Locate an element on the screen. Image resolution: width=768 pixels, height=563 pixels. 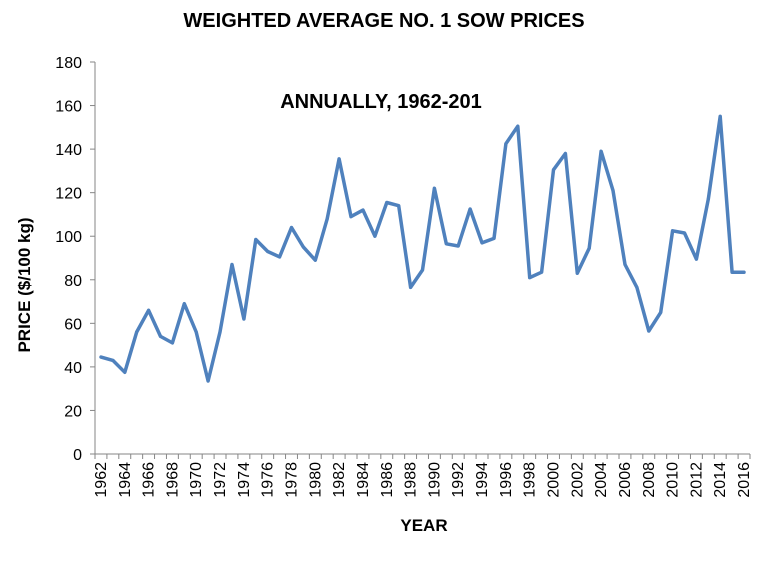
x-tick-label: 2008 is located at coordinates (649, 480).